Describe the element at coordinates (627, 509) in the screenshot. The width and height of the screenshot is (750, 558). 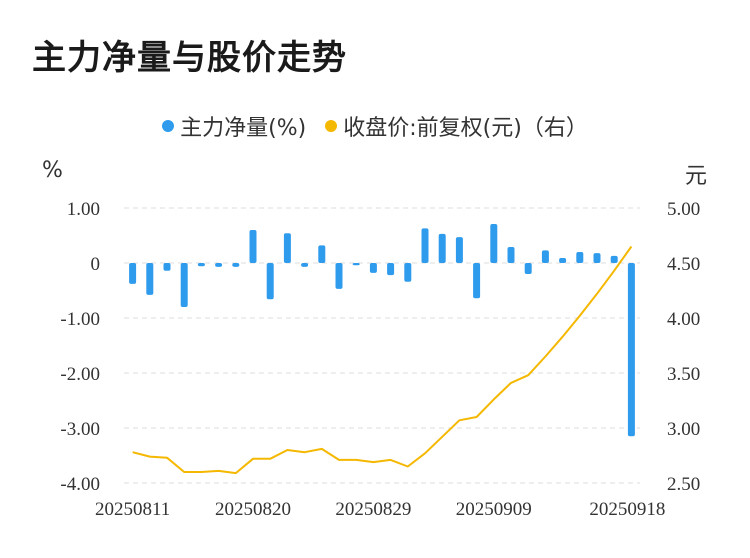
I see `x-tick-label: 20250918` at that location.